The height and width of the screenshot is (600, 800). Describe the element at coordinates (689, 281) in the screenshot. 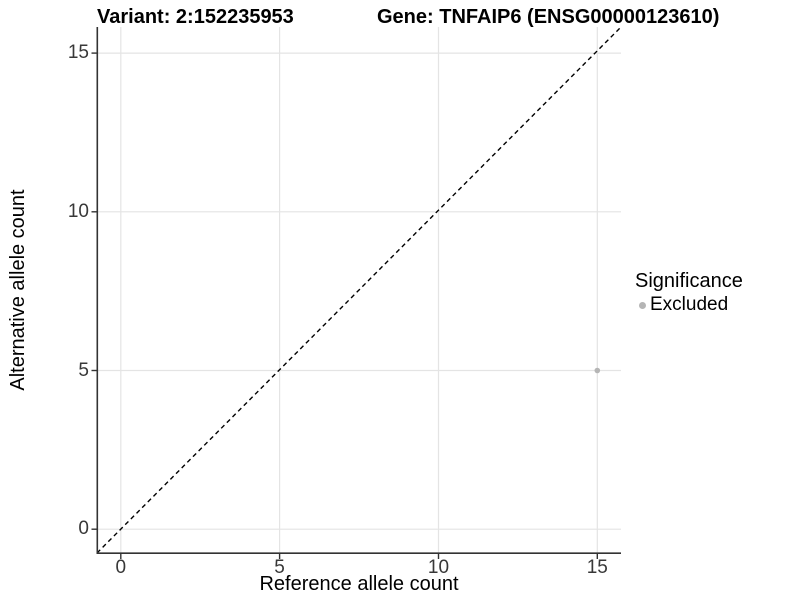

I see `legend-title: Significance` at that location.